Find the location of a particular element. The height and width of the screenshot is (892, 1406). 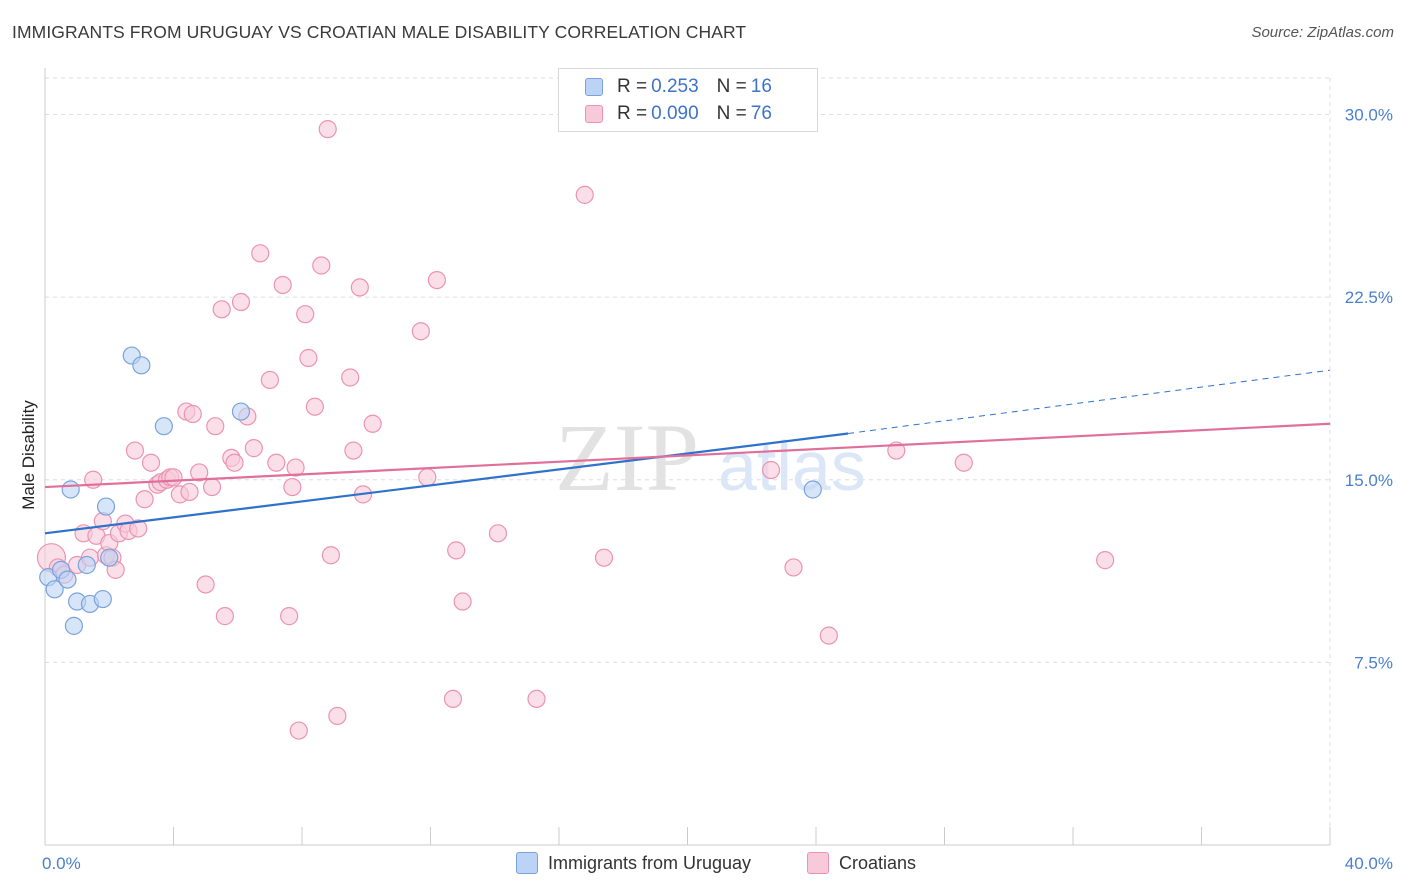

correlation-legend: R = 0.253 N = 16 R = 0.090 N = 76 is located at coordinates (688, 100).